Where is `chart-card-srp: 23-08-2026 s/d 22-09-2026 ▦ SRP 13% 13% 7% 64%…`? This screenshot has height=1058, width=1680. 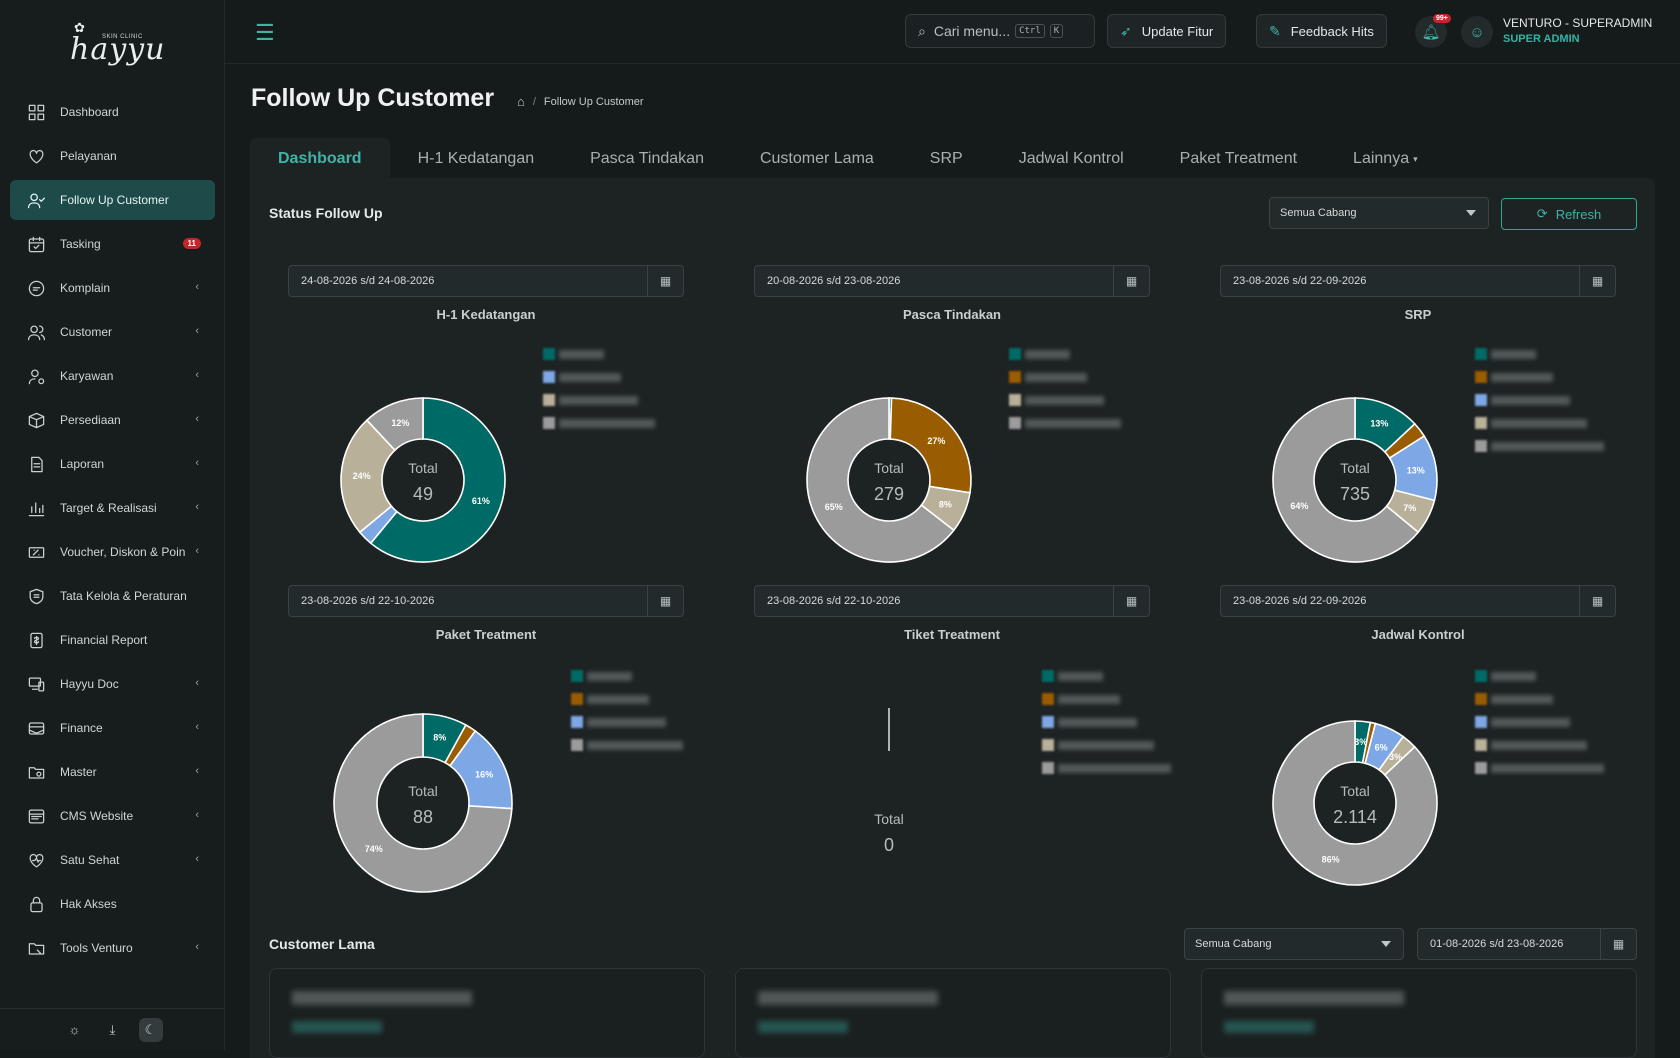
chart-card-srp: 23-08-2026 s/d 22-09-2026 ▦ SRP 13% 13% 7% 64%… is located at coordinates (1418, 415).